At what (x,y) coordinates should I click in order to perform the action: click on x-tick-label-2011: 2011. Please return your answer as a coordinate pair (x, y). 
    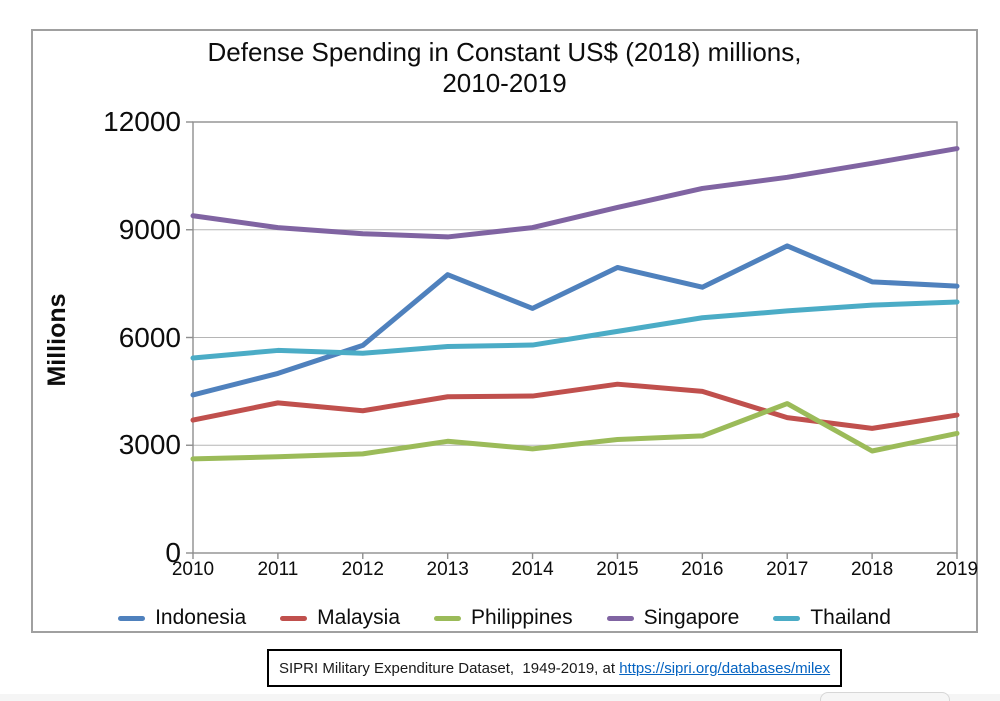
    Looking at the image, I should click on (278, 569).